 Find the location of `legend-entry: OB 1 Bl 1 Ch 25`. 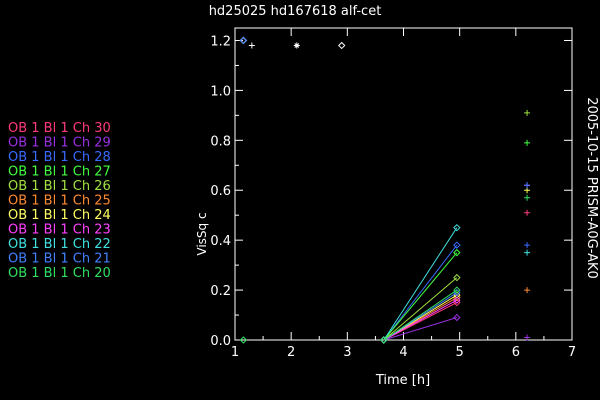

legend-entry: OB 1 Bl 1 Ch 25 is located at coordinates (59, 201).